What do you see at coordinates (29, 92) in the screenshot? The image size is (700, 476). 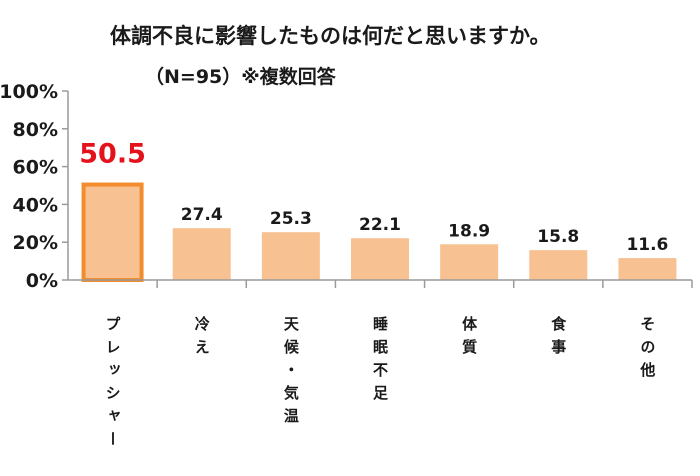 I see `y-tick-label: 100%` at bounding box center [29, 92].